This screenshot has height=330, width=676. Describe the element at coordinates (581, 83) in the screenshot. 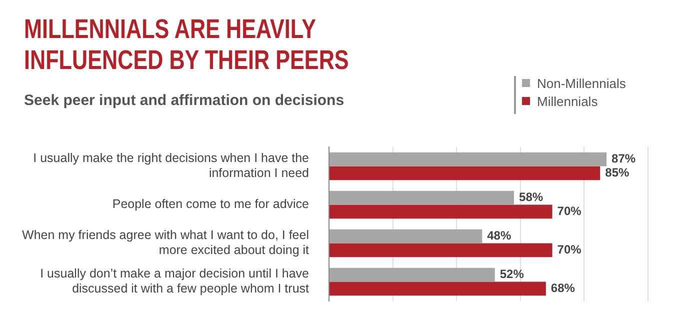

I see `legend-label: Non-Millennials` at that location.